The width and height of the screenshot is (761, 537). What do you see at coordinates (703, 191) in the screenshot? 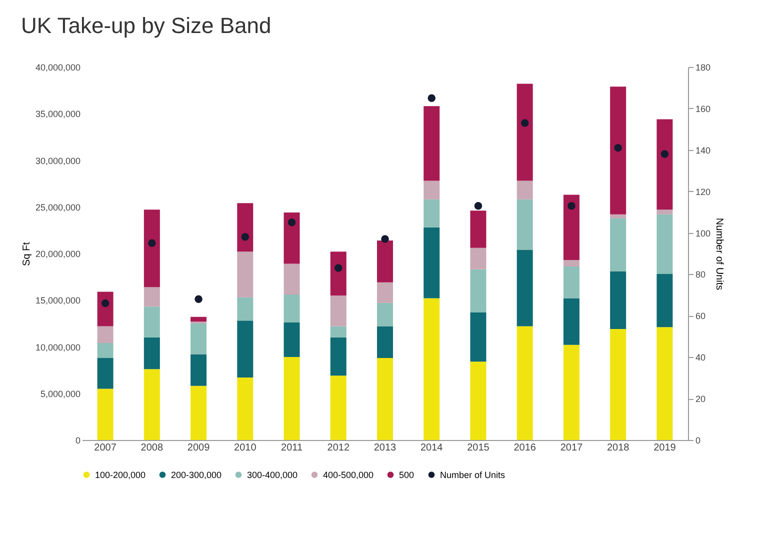
I see `y2-tick-label: 120` at bounding box center [703, 191].